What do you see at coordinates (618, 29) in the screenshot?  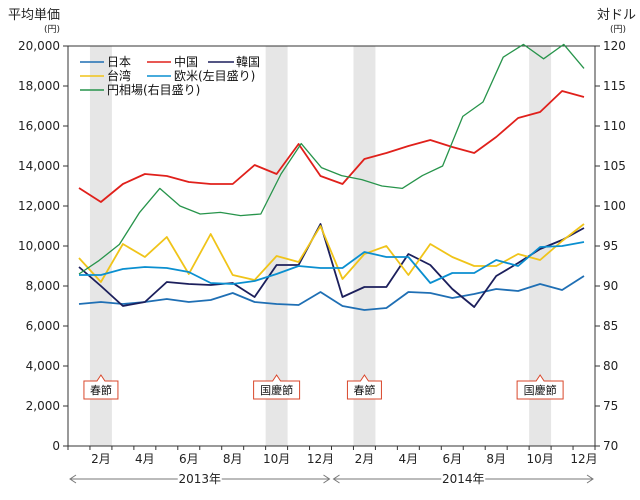 I see `right-axis-unit: (円)` at bounding box center [618, 29].